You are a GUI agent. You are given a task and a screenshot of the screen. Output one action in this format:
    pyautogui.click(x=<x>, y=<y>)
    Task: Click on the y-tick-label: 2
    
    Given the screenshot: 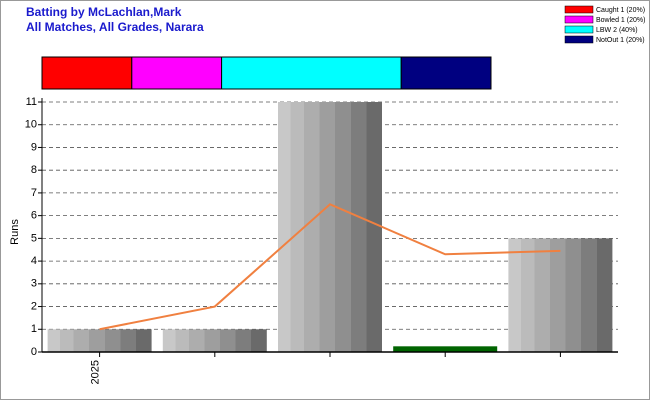 What is the action you would take?
    pyautogui.click(x=34, y=306)
    